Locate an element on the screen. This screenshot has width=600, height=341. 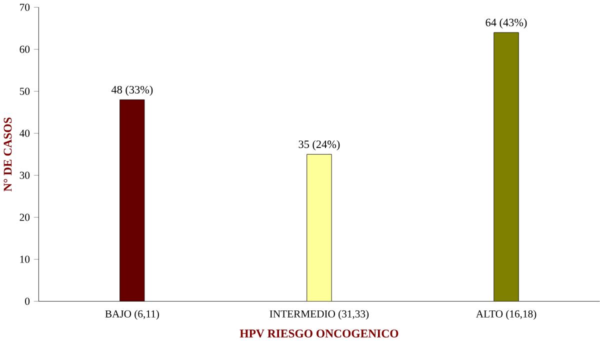
y-tick-label: 60 is located at coordinates (25, 49).